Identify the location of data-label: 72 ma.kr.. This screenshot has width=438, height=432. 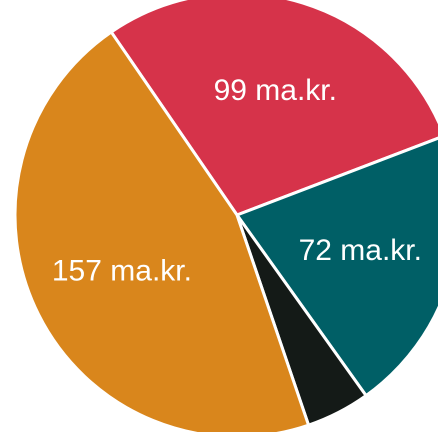
(360, 250).